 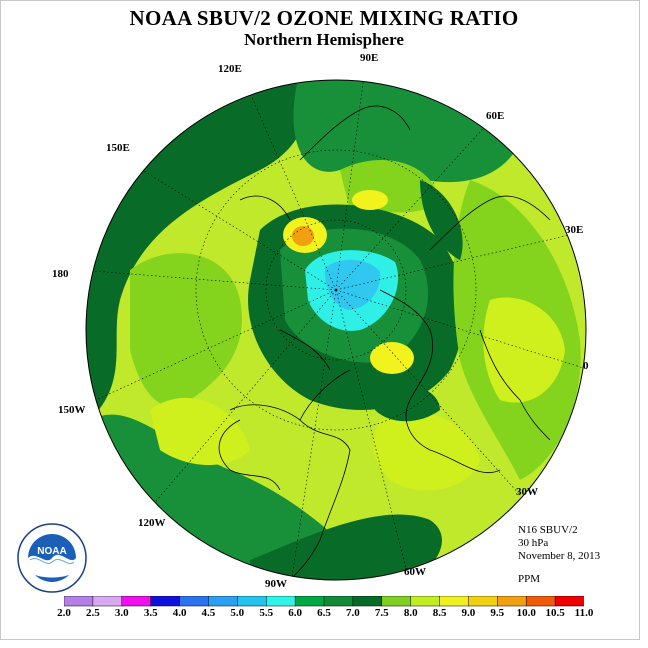 I want to click on field-high-orange-north, so click(x=303, y=236).